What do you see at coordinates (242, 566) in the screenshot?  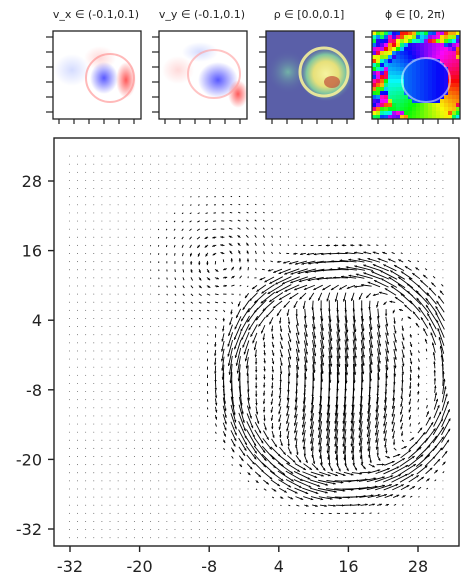 I see `x-tick-labels: -32 -20 -8 4 16 28` at bounding box center [242, 566].